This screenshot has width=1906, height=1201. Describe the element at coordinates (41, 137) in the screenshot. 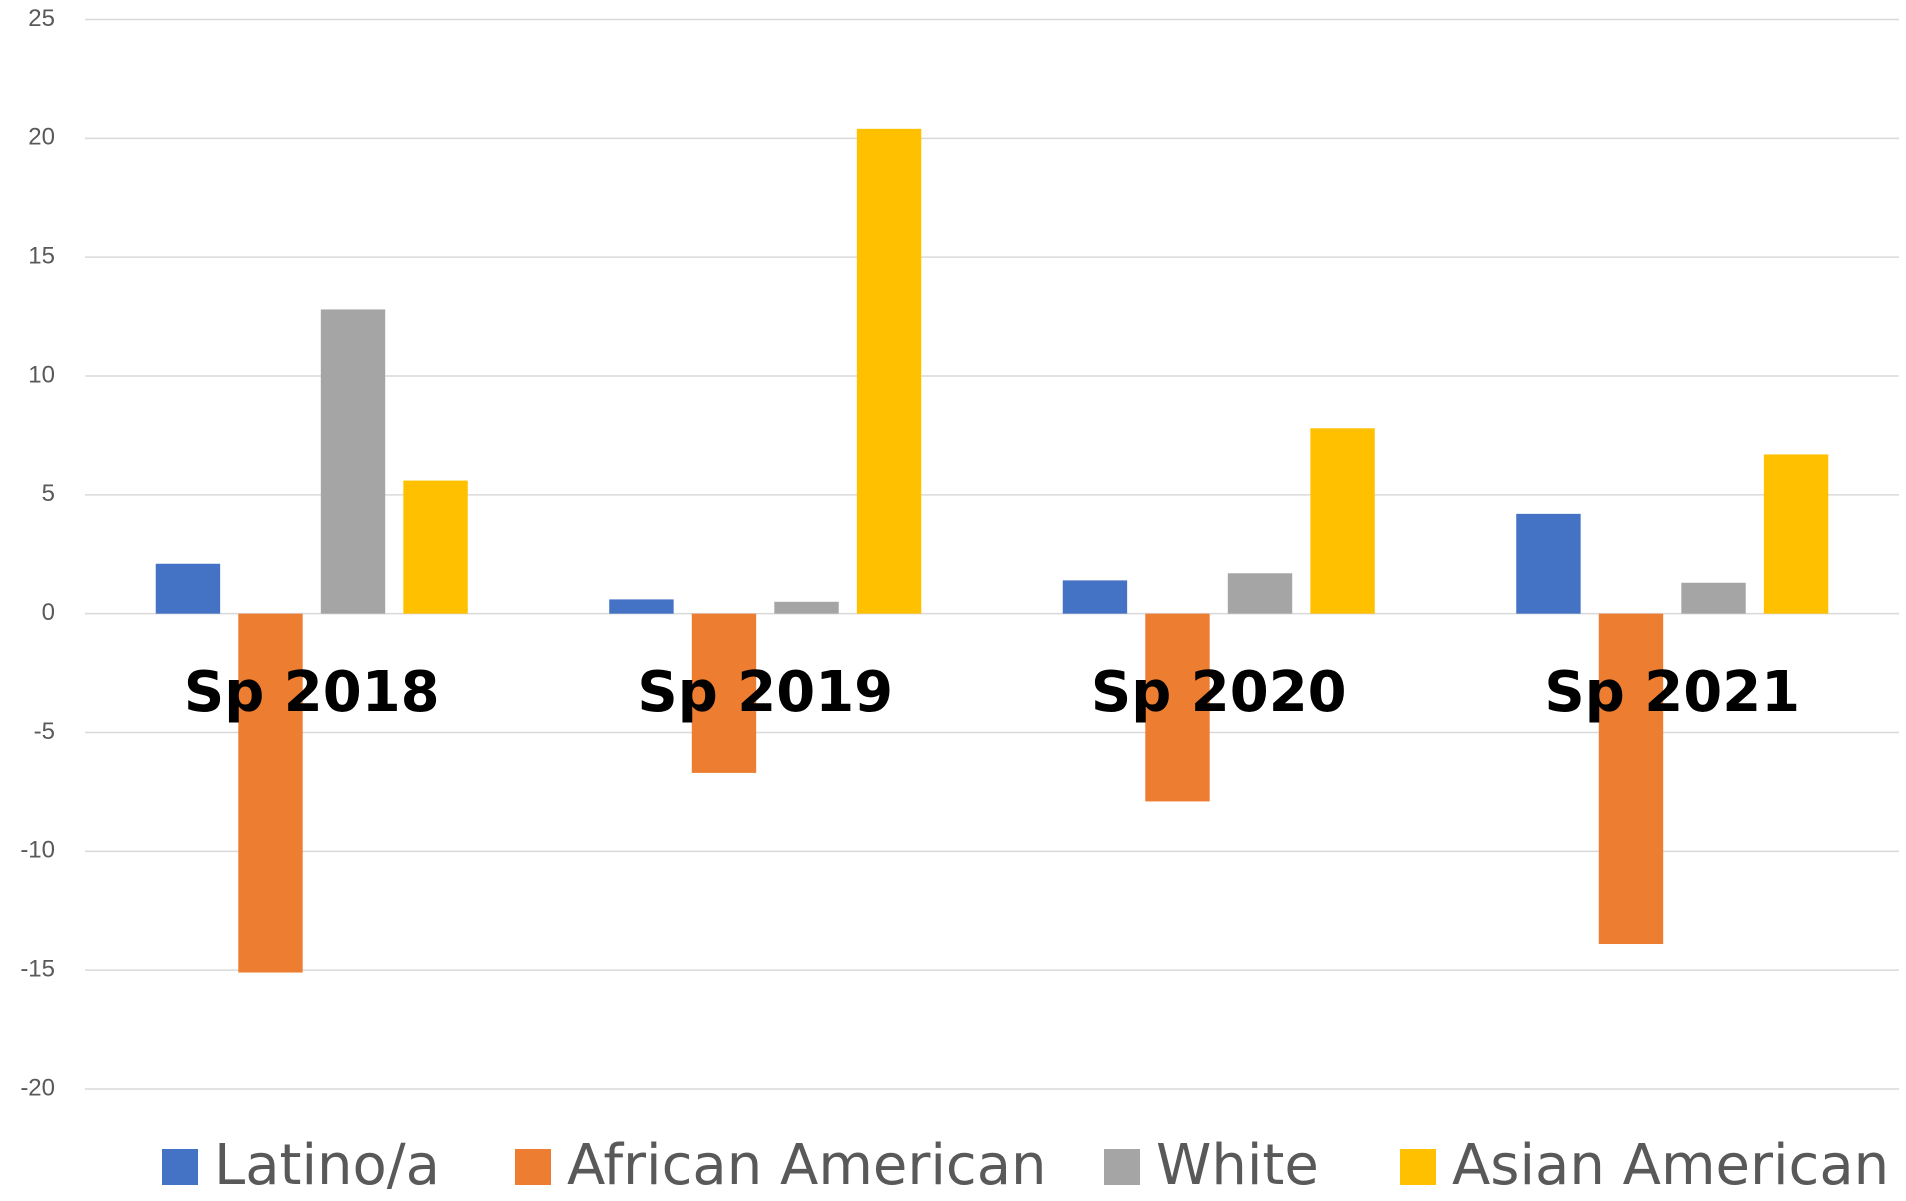

I see `y-tick-label: 20` at that location.